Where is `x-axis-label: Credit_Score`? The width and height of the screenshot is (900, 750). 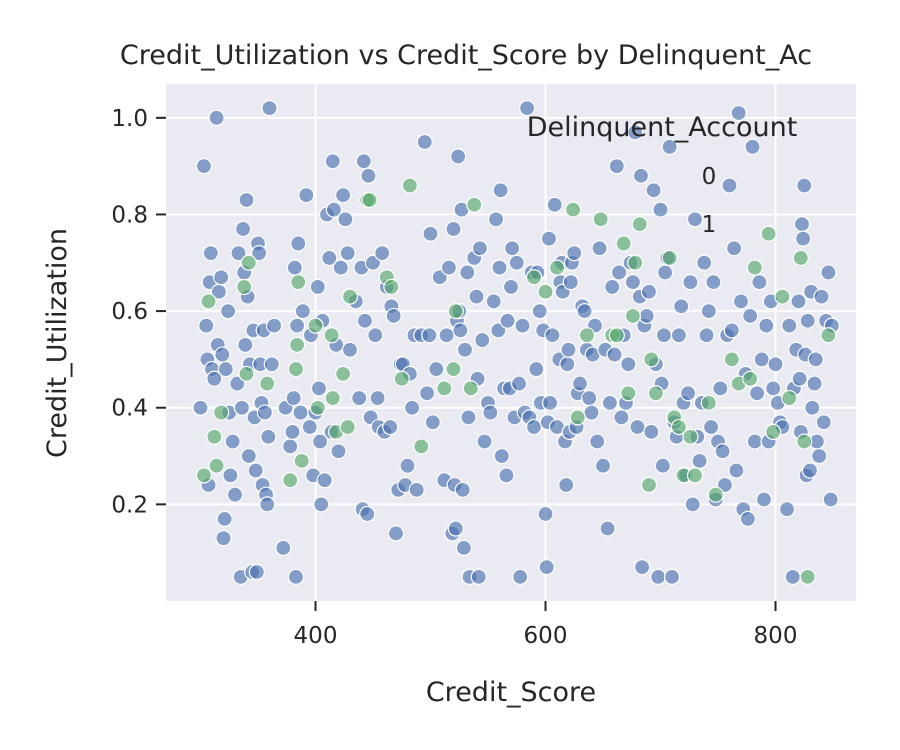
x-axis-label: Credit_Score is located at coordinates (511, 692).